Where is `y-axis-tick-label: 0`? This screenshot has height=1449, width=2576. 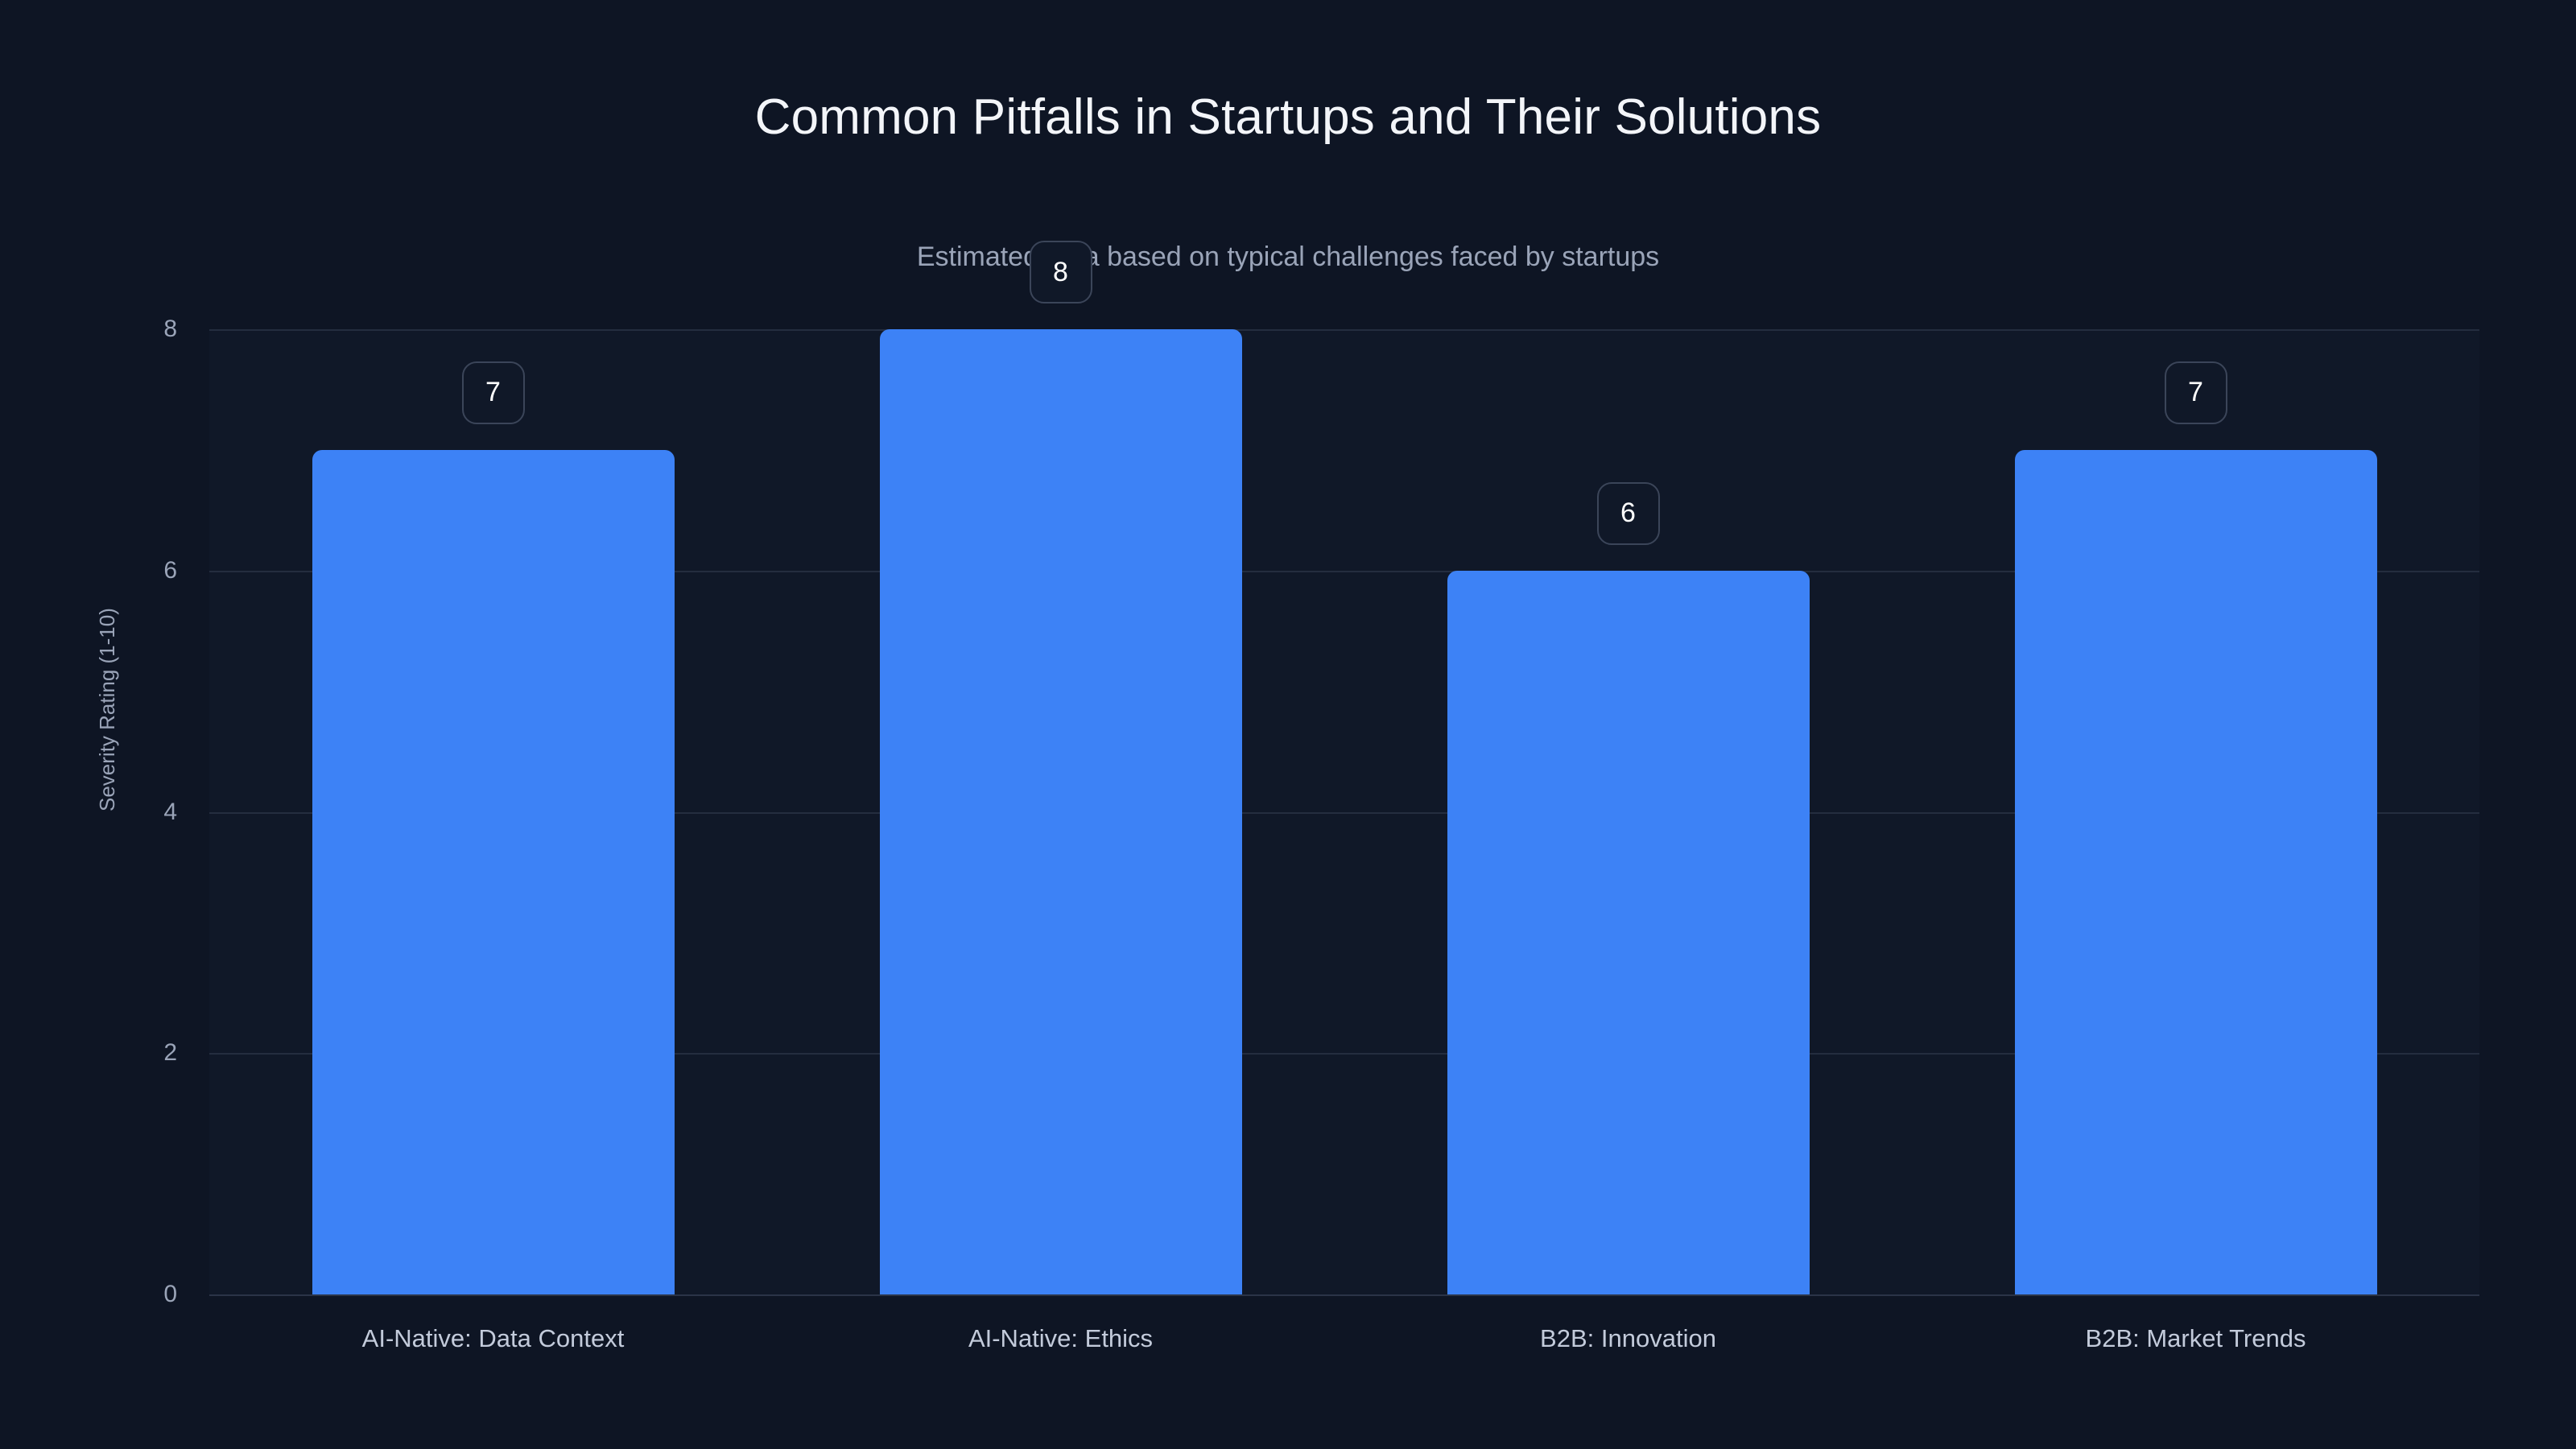 y-axis-tick-label: 0 is located at coordinates (170, 1294).